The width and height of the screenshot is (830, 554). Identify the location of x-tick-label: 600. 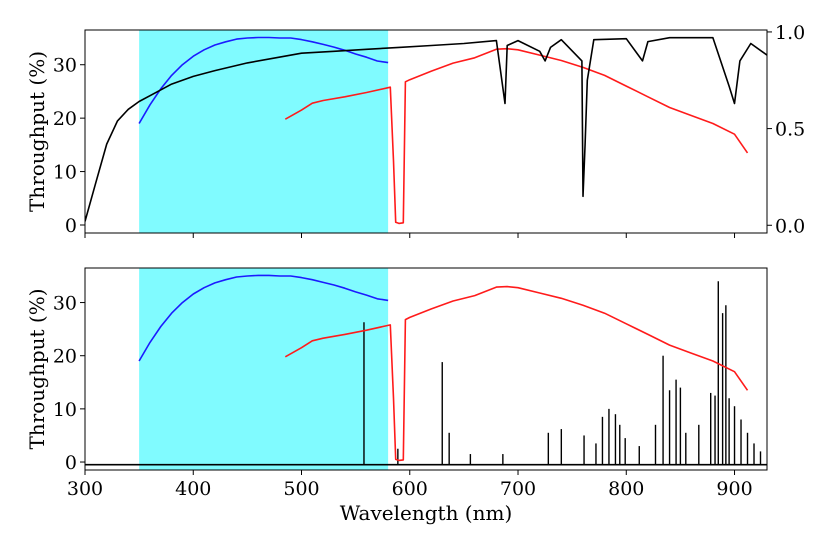
(410, 489).